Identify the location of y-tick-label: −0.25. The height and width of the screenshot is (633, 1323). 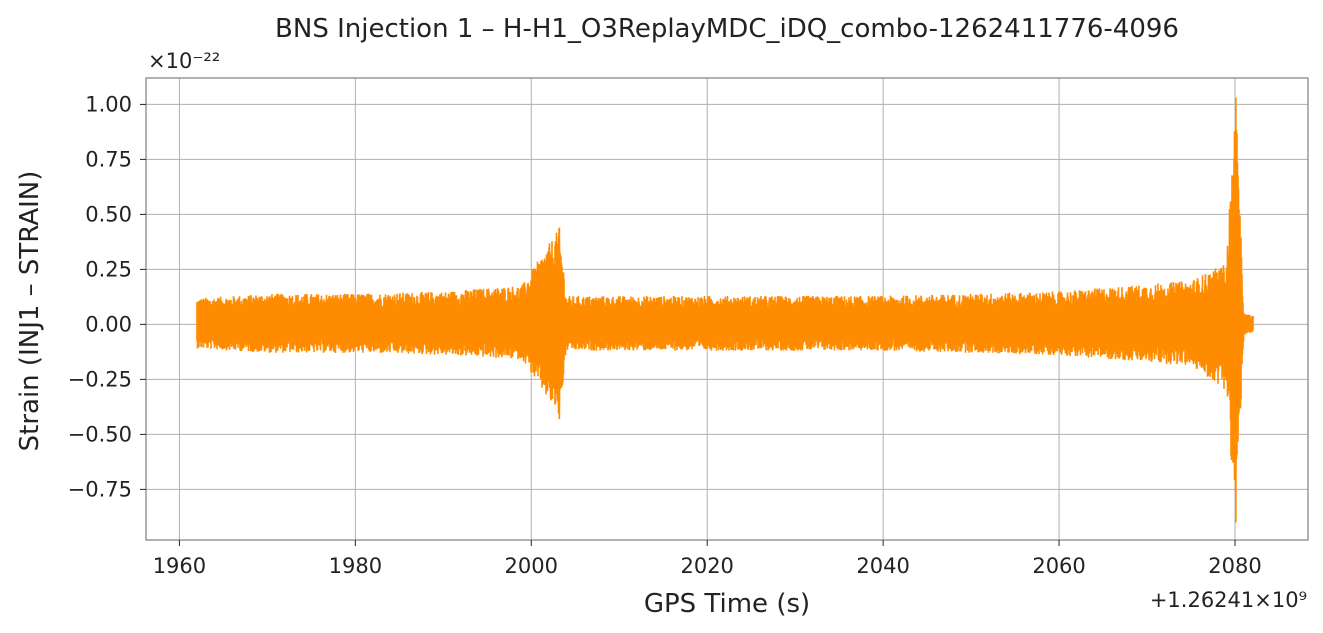
(100, 379).